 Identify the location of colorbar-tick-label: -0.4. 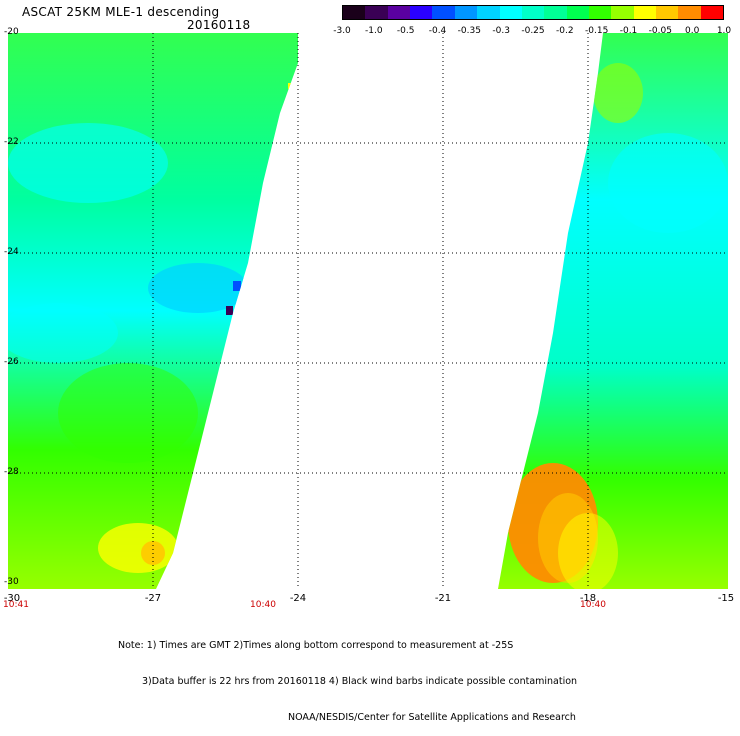
(437, 31).